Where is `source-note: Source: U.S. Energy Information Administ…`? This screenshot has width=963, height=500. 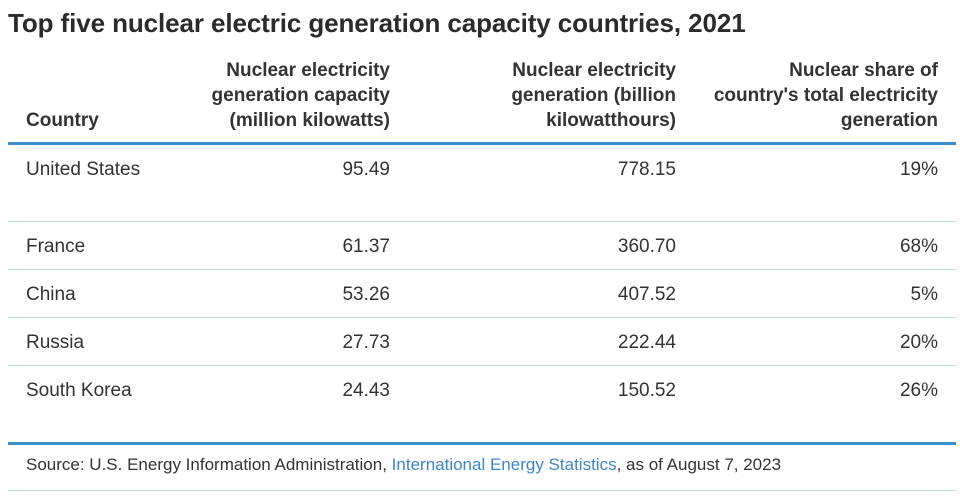
source-note: Source: U.S. Energy Information Administ… is located at coordinates (403, 465).